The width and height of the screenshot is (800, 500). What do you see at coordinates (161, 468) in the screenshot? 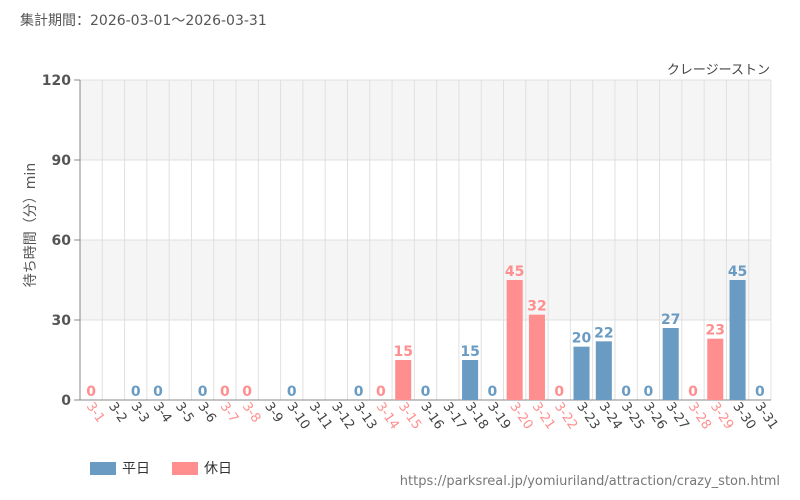
I see `legend: 平日 休日` at bounding box center [161, 468].